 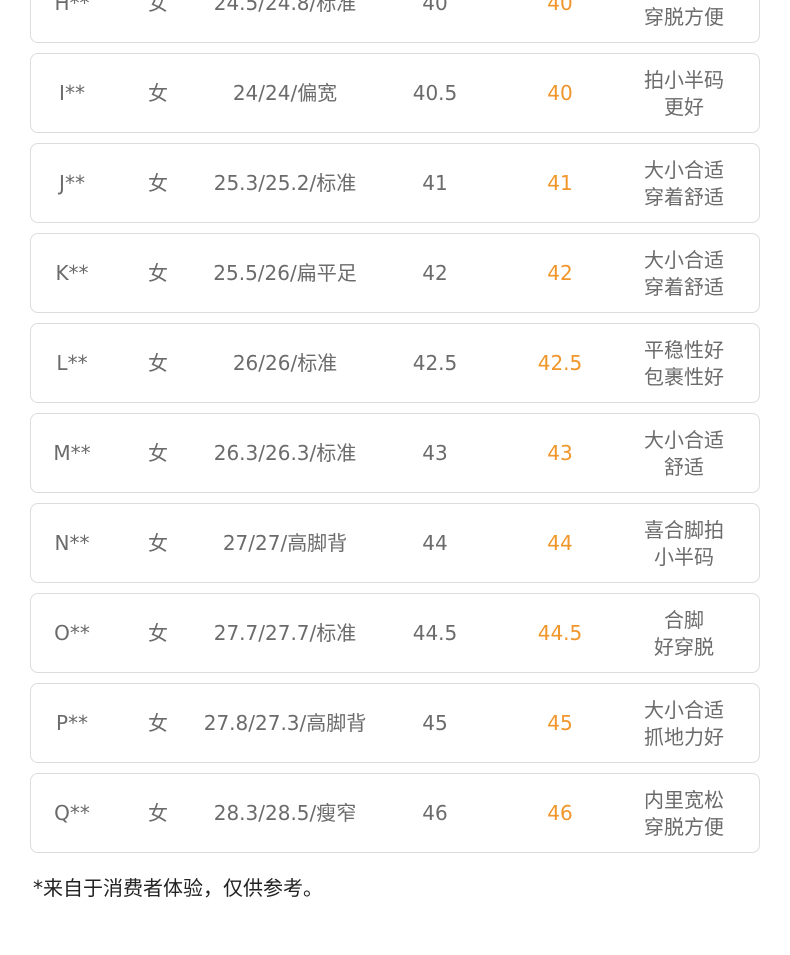 What do you see at coordinates (72, 7) in the screenshot?
I see `user-name: H**` at bounding box center [72, 7].